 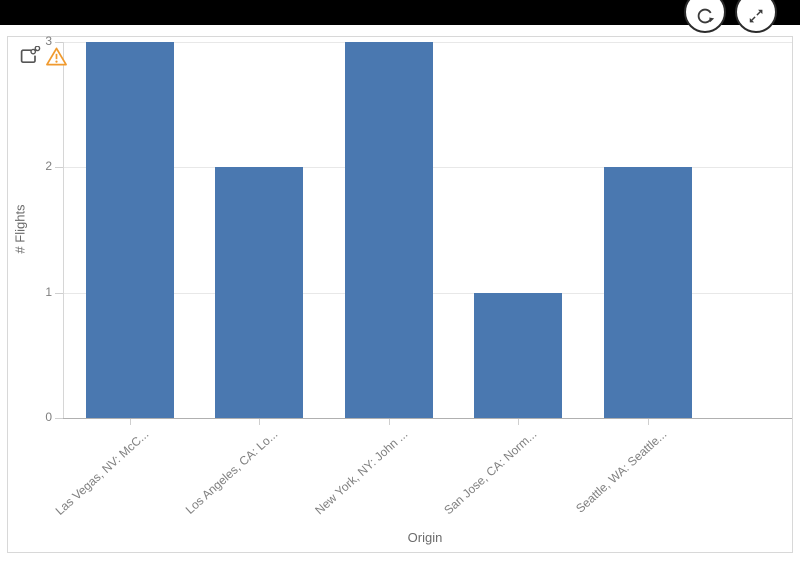 What do you see at coordinates (48, 166) in the screenshot?
I see `y-tick-label: 2` at bounding box center [48, 166].